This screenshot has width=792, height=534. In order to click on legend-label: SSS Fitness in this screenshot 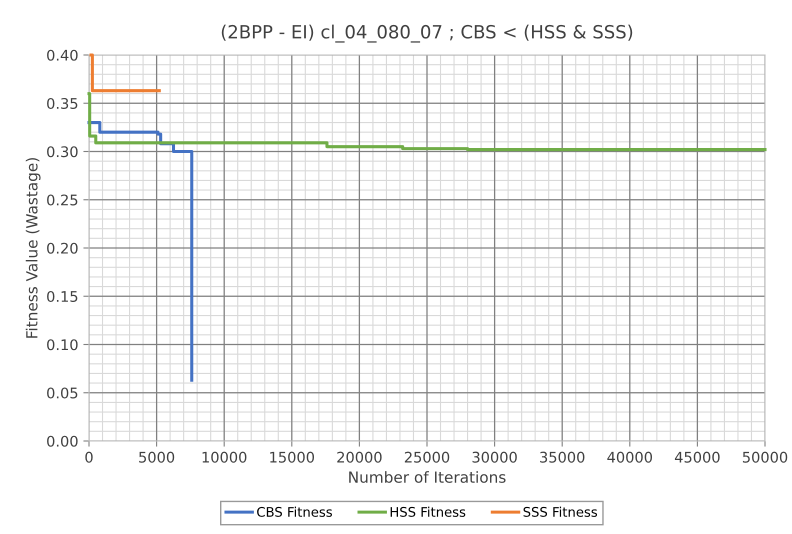, I will do `click(561, 511)`.